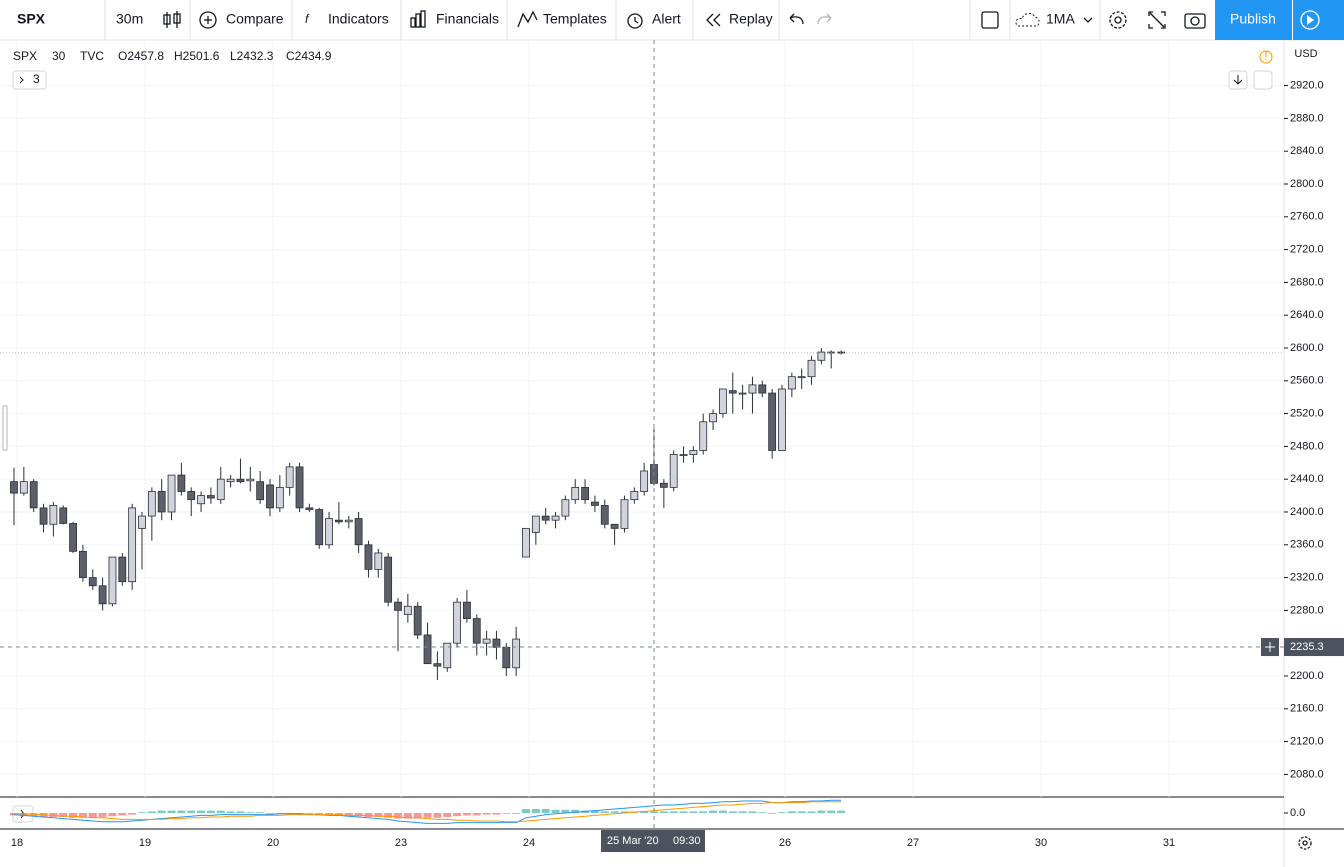  Describe the element at coordinates (21, 80) in the screenshot. I see `toggle-chevron` at that location.